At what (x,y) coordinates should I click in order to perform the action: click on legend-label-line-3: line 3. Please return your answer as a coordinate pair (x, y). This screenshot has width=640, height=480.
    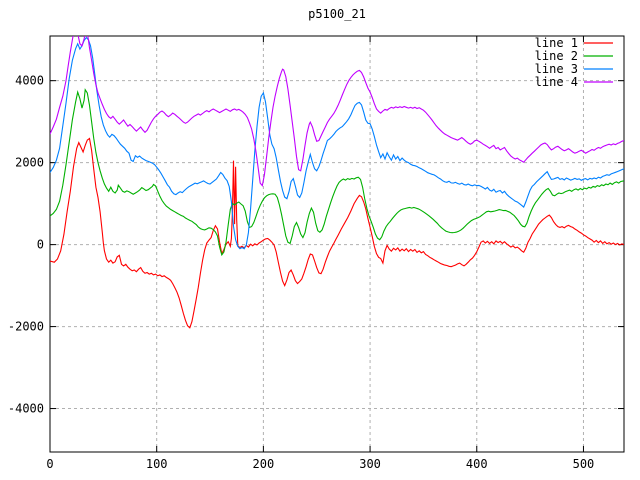
    Looking at the image, I should click on (556, 69).